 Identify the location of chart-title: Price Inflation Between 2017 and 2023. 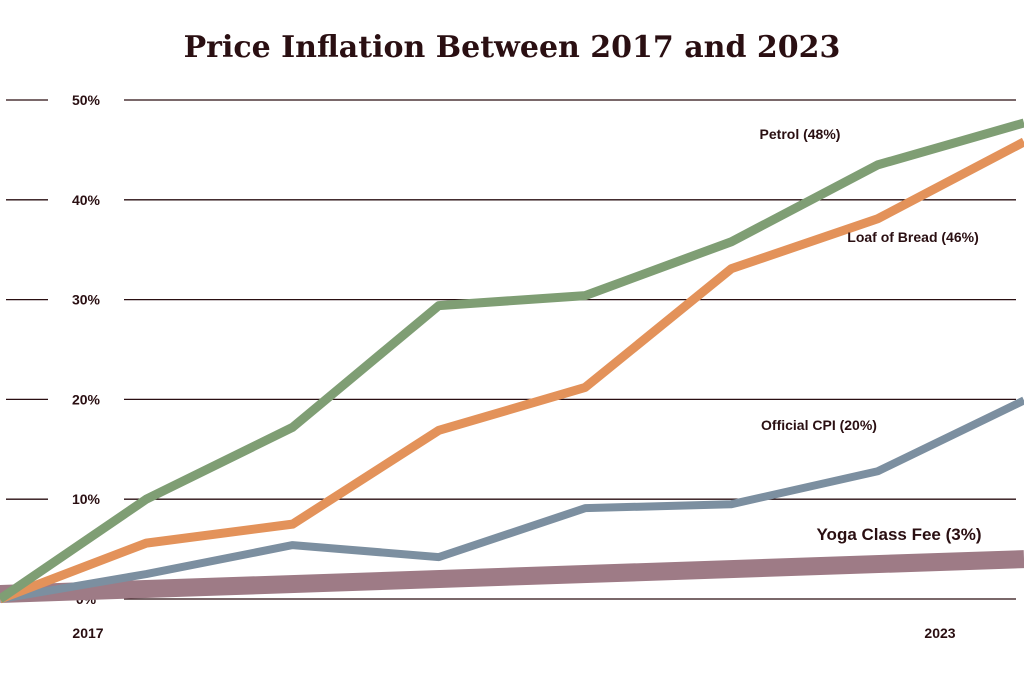
(512, 47).